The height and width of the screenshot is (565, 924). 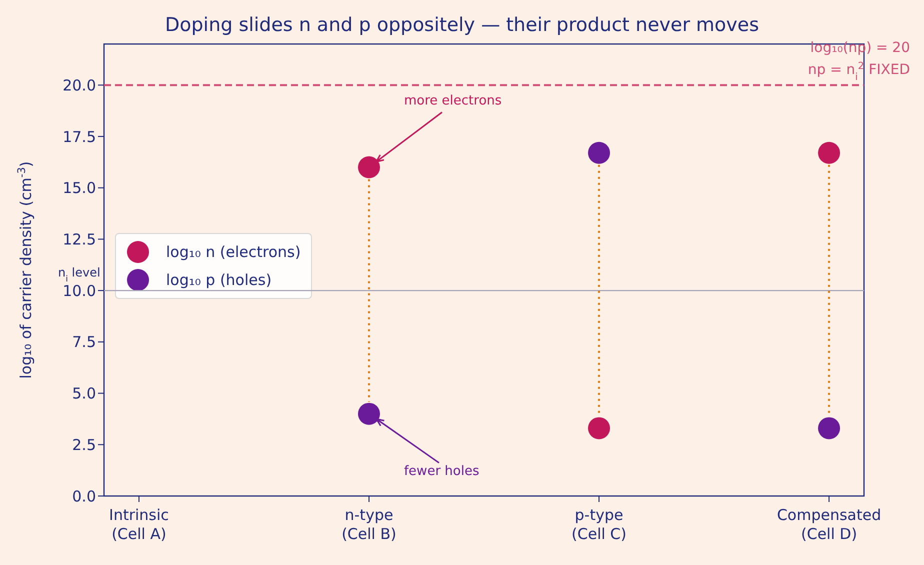 I want to click on y-tick-label: 12.5, so click(x=79, y=239).